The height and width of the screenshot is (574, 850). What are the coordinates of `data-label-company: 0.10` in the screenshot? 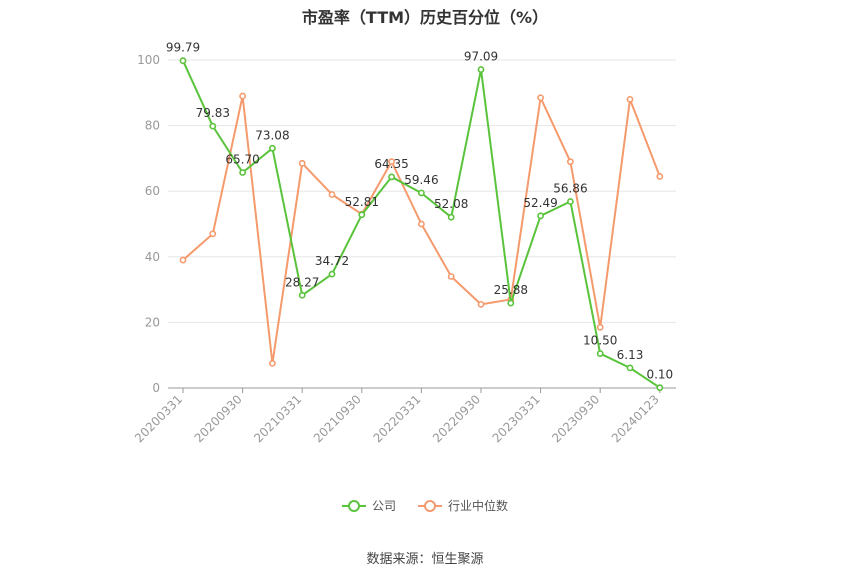 It's located at (659, 375).